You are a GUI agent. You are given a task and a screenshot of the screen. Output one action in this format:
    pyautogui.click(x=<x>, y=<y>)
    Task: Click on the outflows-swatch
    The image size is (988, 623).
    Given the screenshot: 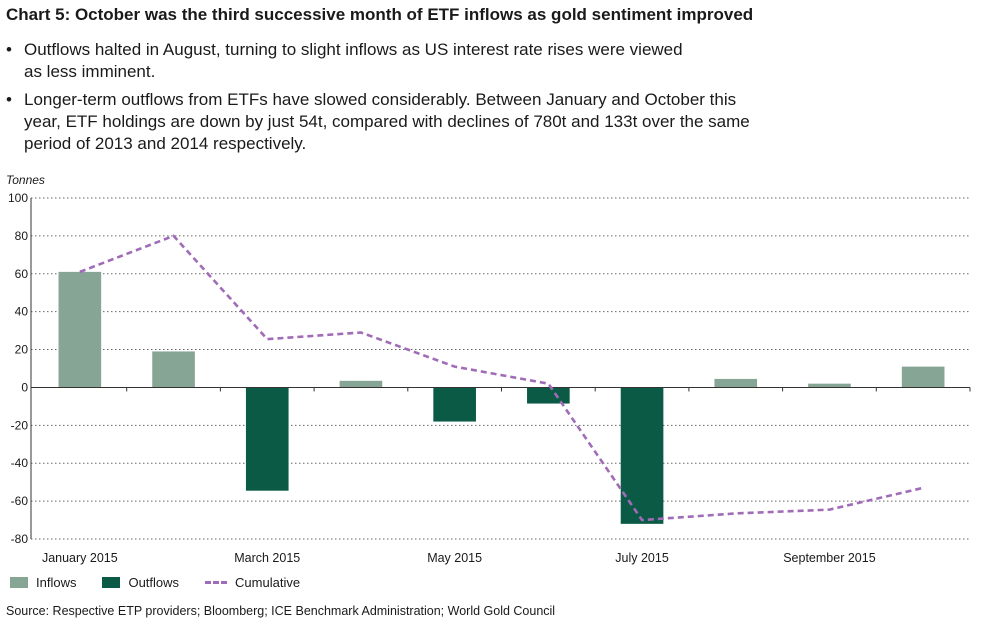 What is the action you would take?
    pyautogui.click(x=111, y=582)
    